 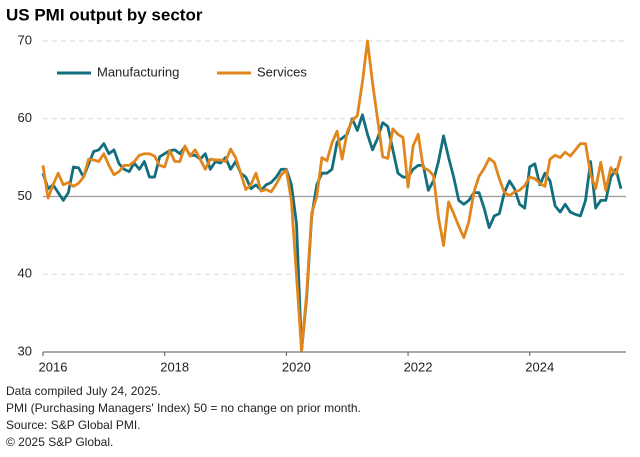 What do you see at coordinates (418, 366) in the screenshot?
I see `x-tick-label: 2022` at bounding box center [418, 366].